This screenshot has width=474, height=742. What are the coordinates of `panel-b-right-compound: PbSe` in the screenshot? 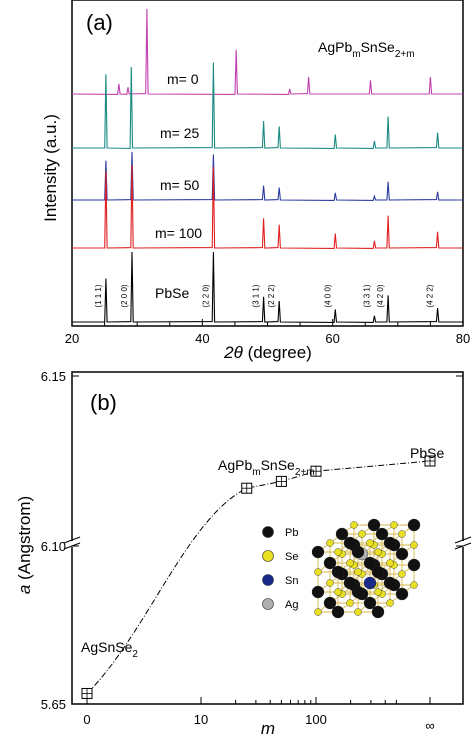 It's located at (427, 453).